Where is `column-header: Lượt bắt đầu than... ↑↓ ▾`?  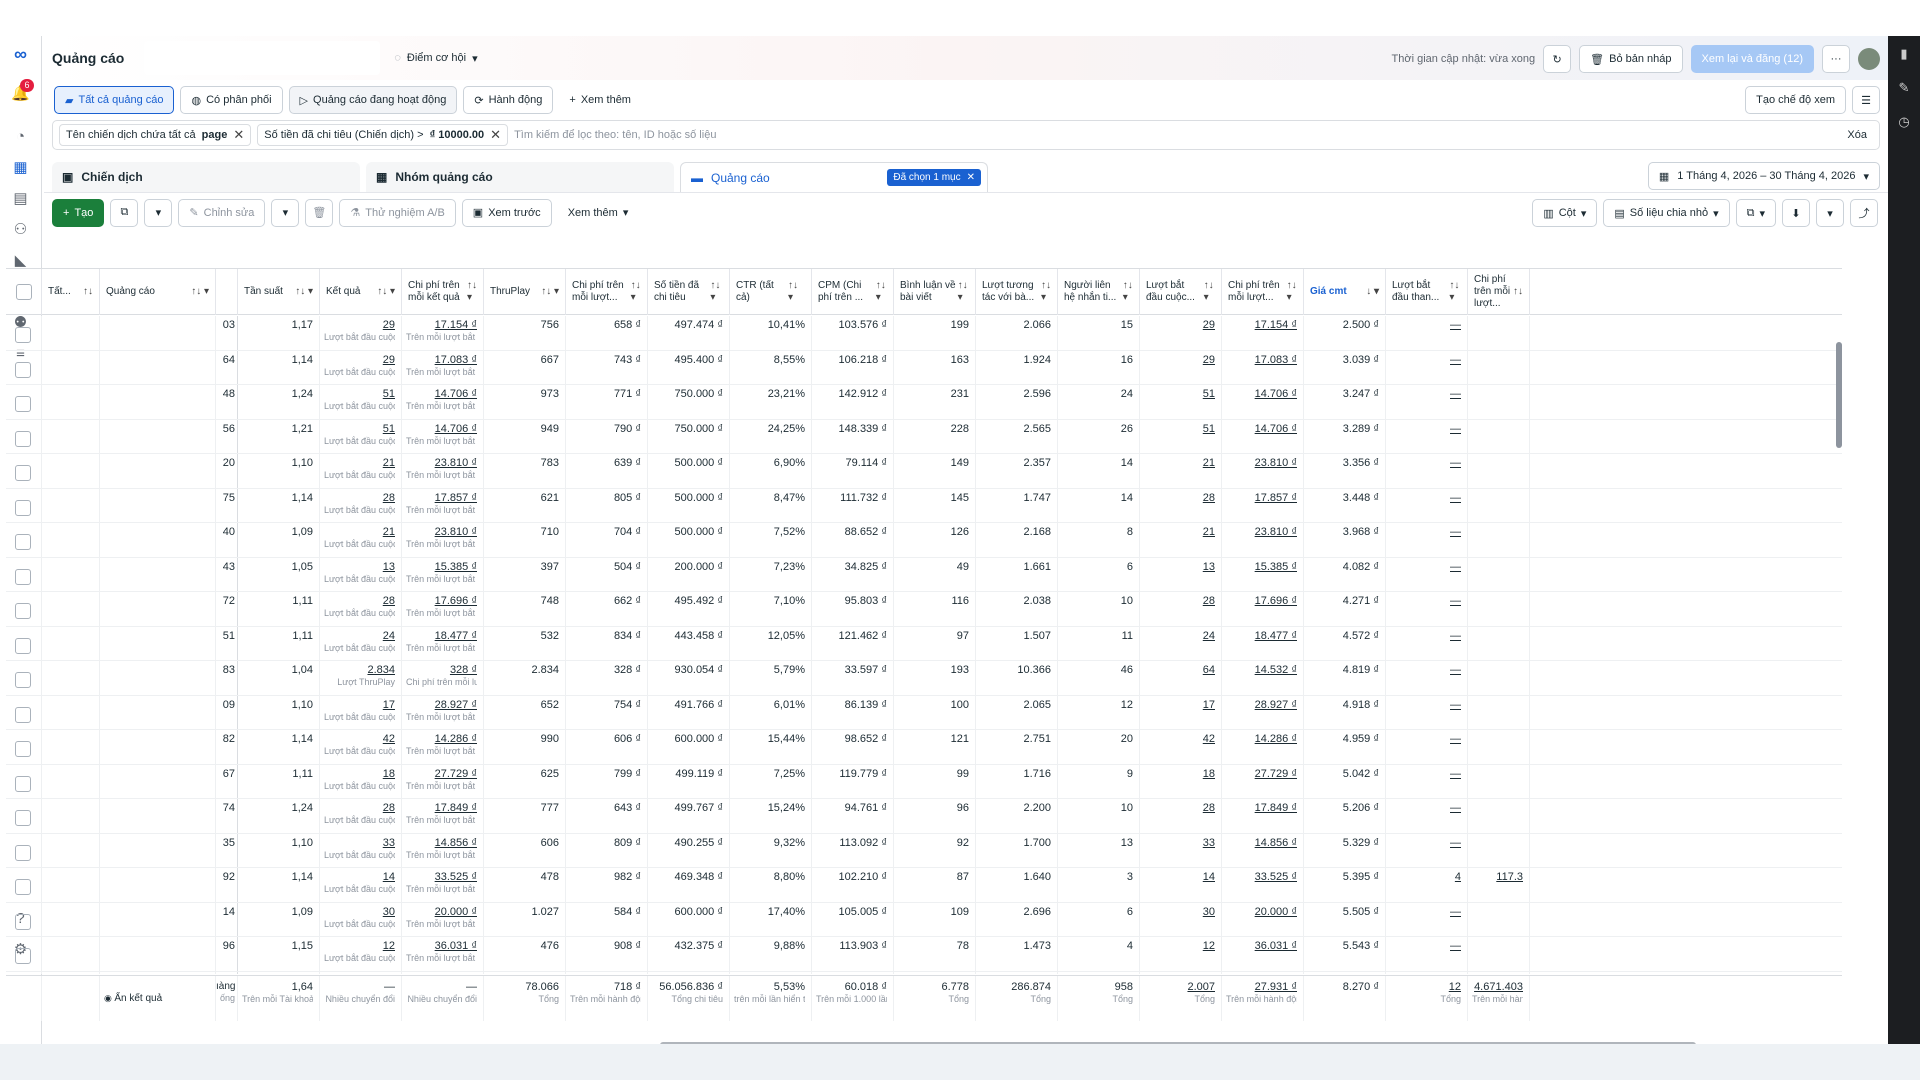 column-header: Lượt bắt đầu than... ↑↓ ▾ is located at coordinates (1427, 292).